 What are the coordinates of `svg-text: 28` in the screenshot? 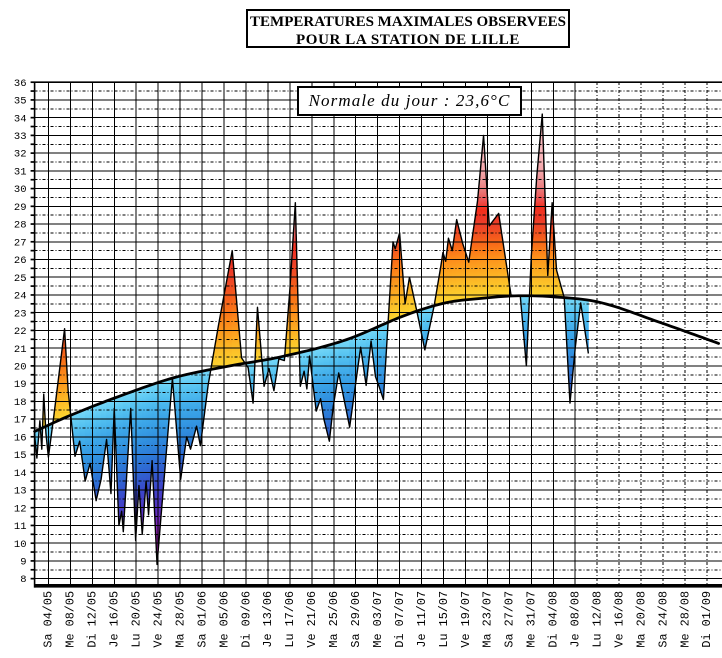 It's located at (20, 226).